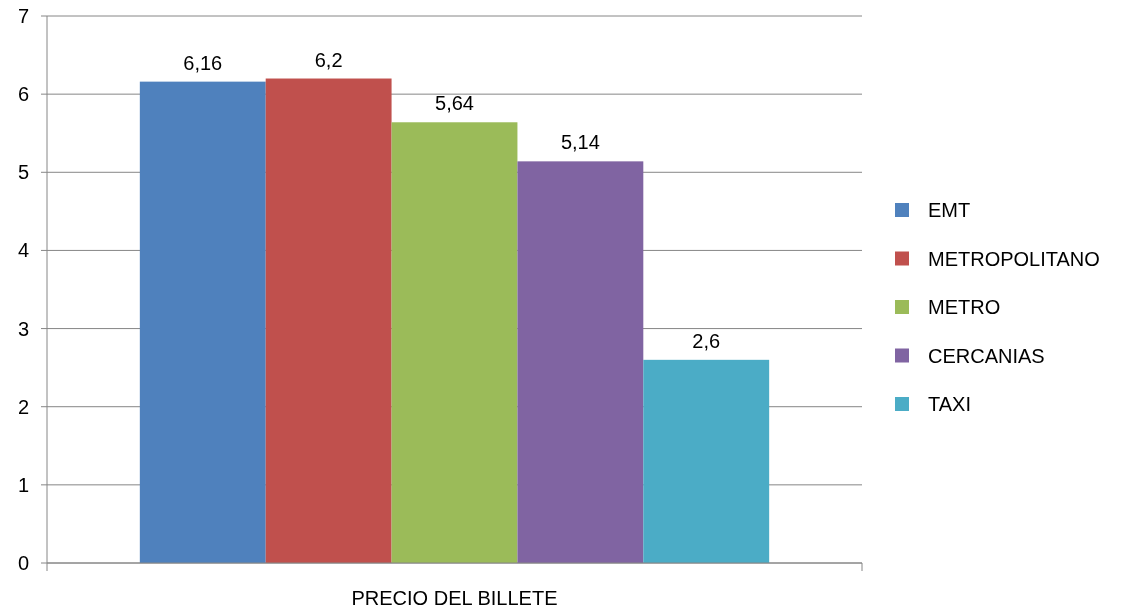 The image size is (1127, 609). I want to click on legend-label: METRO, so click(964, 307).